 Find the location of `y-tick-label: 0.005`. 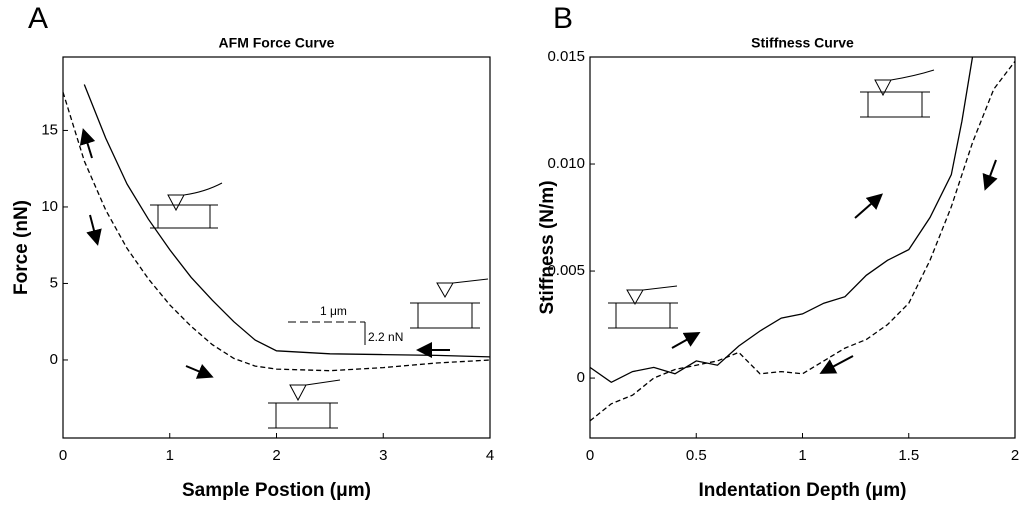

y-tick-label: 0.005 is located at coordinates (566, 270).